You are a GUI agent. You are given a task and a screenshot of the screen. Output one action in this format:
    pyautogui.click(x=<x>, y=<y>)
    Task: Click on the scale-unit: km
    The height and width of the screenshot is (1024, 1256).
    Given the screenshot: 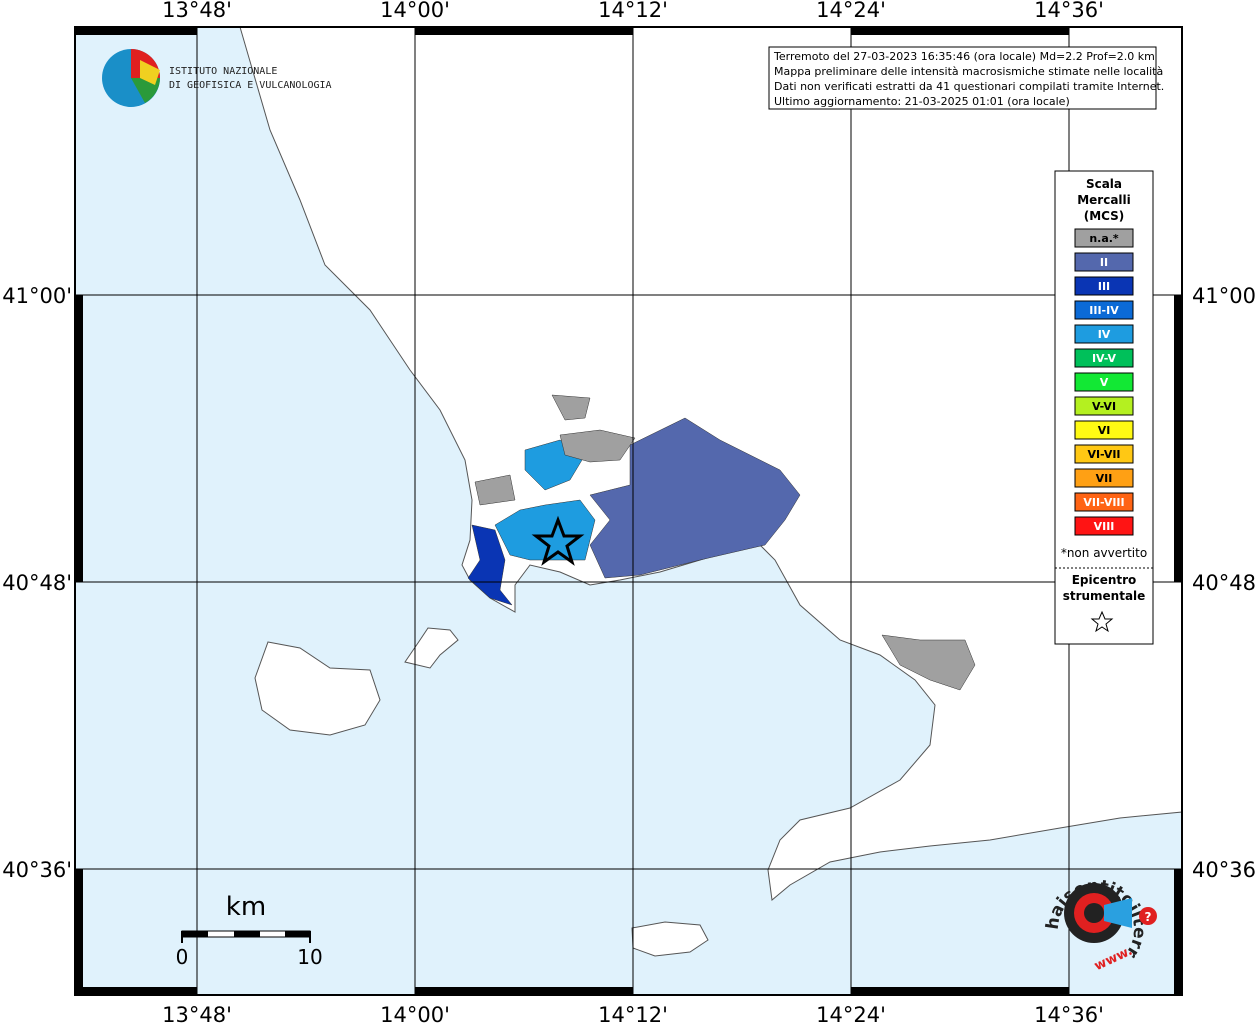 What is the action you would take?
    pyautogui.click(x=246, y=907)
    